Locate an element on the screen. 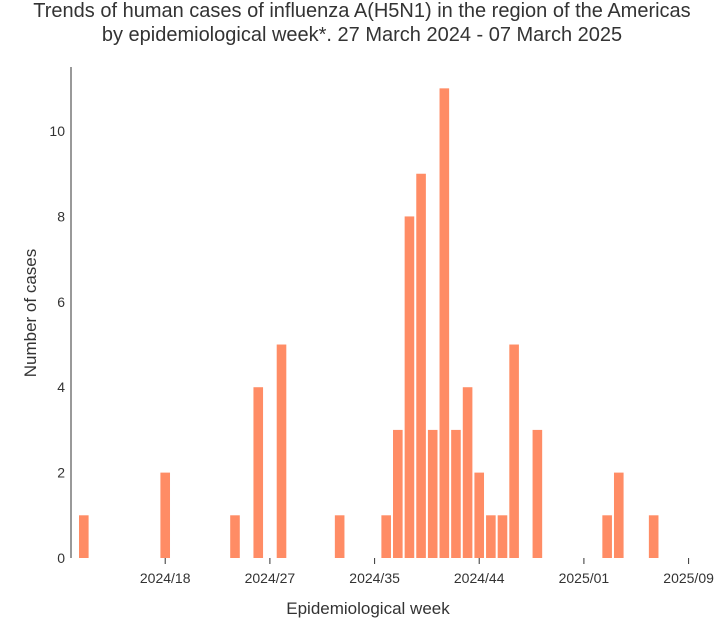 Image resolution: width=724 pixels, height=630 pixels. y-ticks-group: 0 2 4 6 8 10 is located at coordinates (57, 344).